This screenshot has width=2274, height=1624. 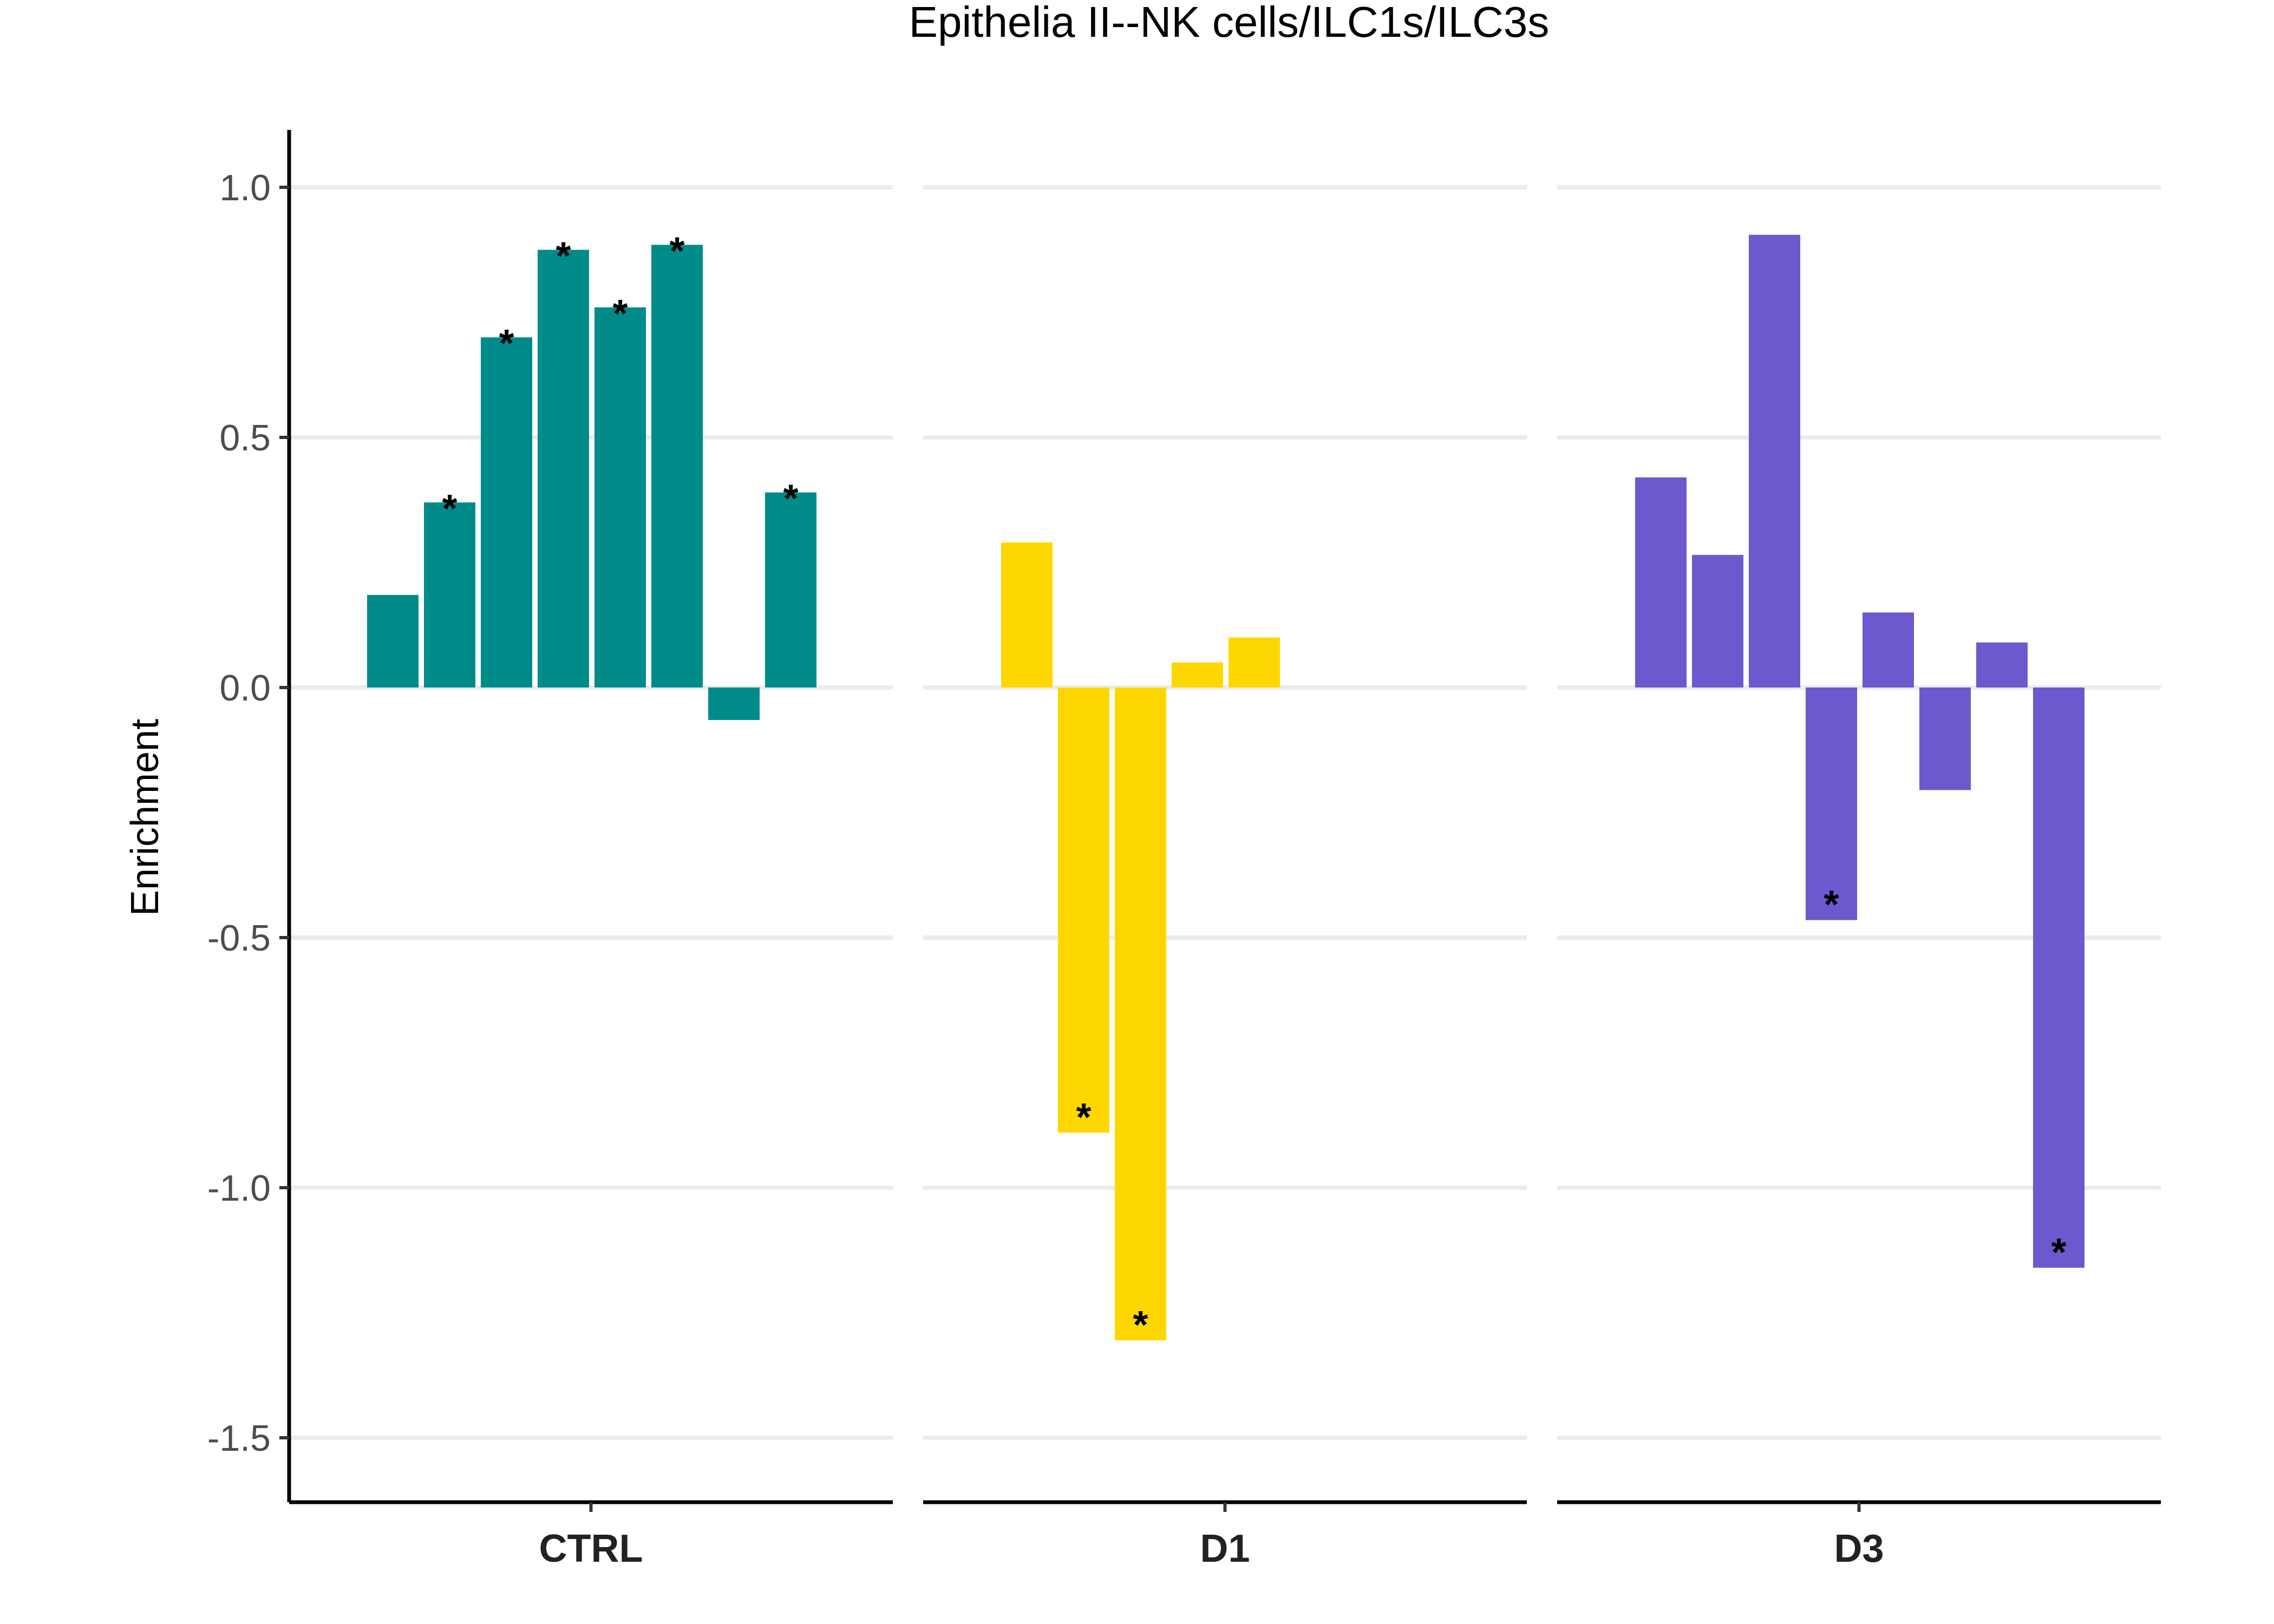 What do you see at coordinates (450, 509) in the screenshot?
I see `significance-marker-ctrl-2: *` at bounding box center [450, 509].